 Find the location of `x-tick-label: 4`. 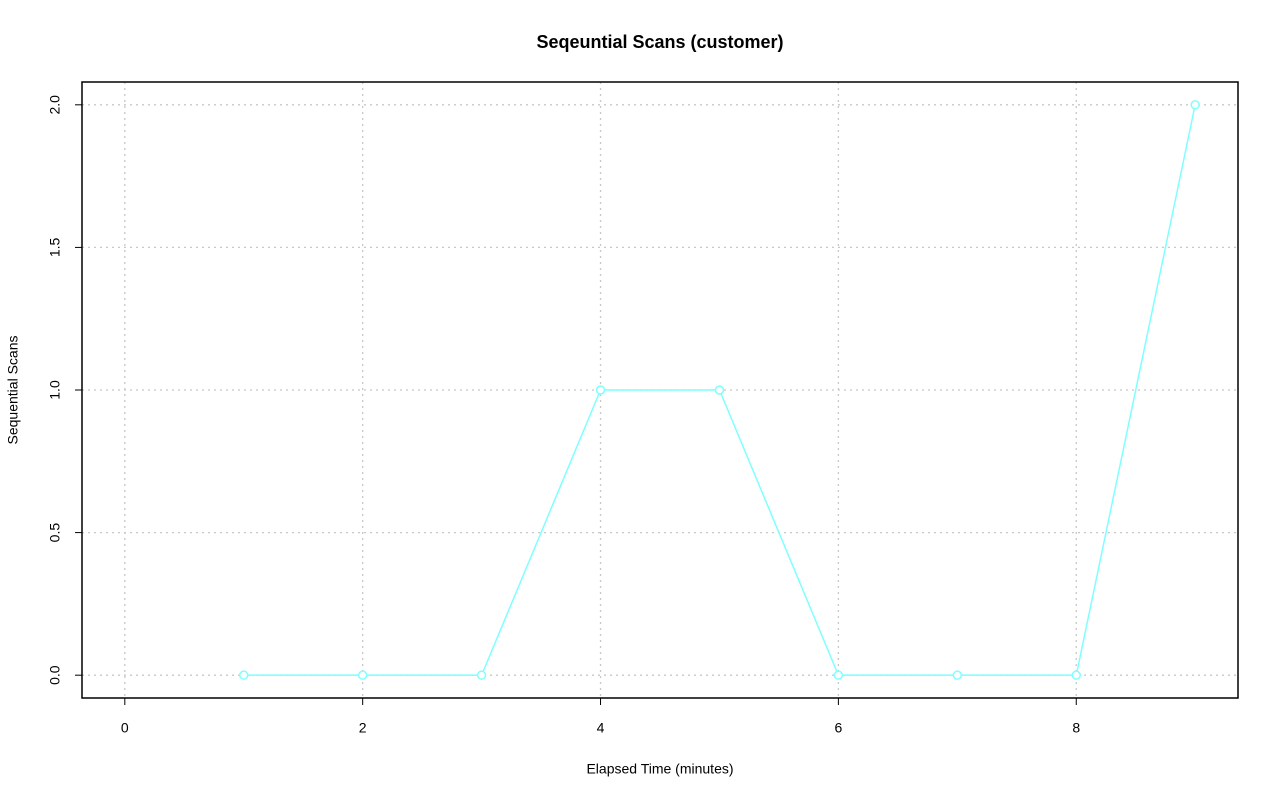

x-tick-label: 4 is located at coordinates (601, 728).